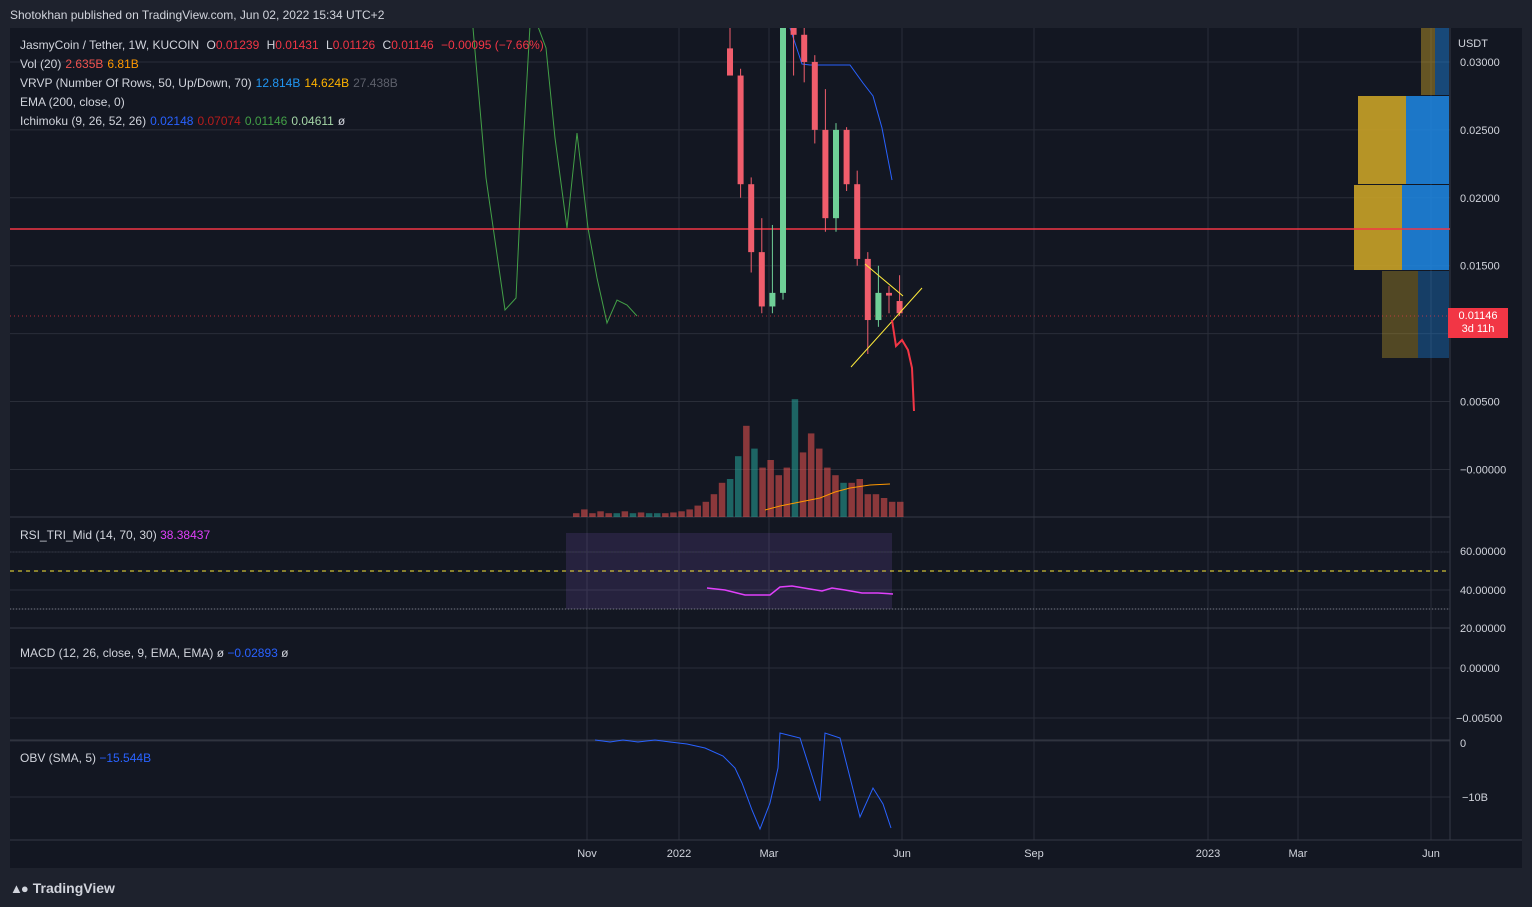  Describe the element at coordinates (1480, 63) in the screenshot. I see `price-tick-label: 0.03000` at that location.